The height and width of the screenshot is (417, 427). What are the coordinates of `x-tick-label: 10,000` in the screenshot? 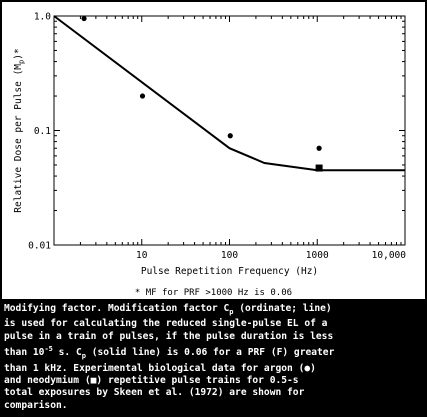 It's located at (389, 255).